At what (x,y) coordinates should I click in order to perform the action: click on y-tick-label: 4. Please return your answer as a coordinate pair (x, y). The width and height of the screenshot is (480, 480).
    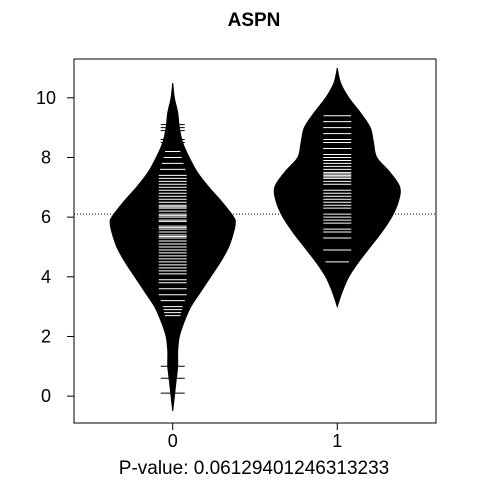
    Looking at the image, I should click on (46, 277).